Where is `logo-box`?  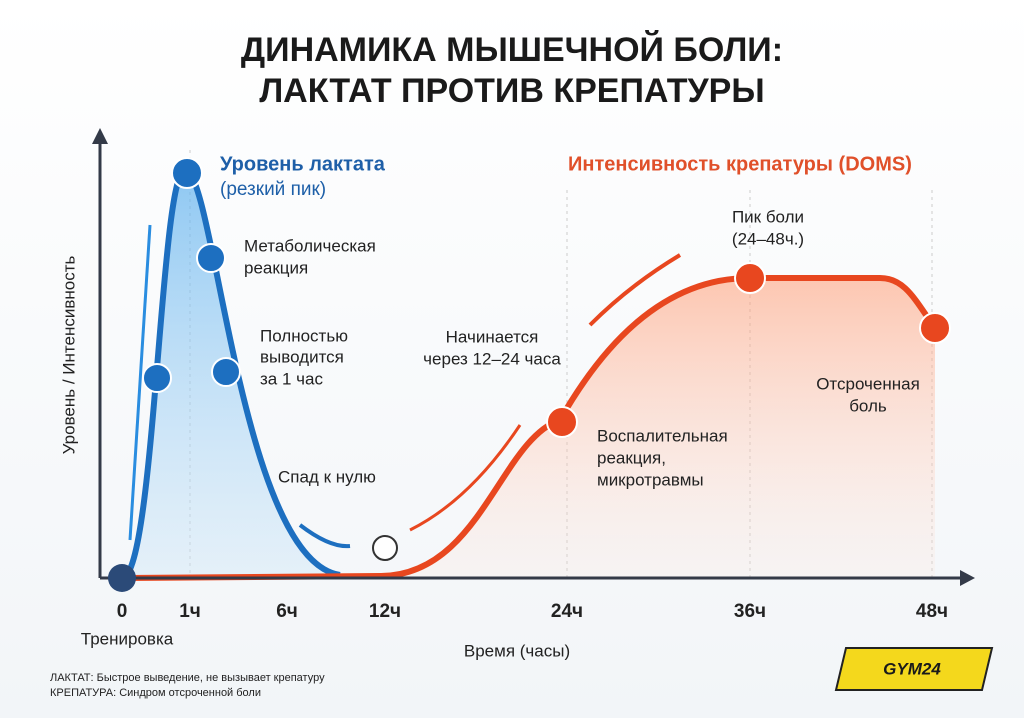
logo-box is located at coordinates (914, 669).